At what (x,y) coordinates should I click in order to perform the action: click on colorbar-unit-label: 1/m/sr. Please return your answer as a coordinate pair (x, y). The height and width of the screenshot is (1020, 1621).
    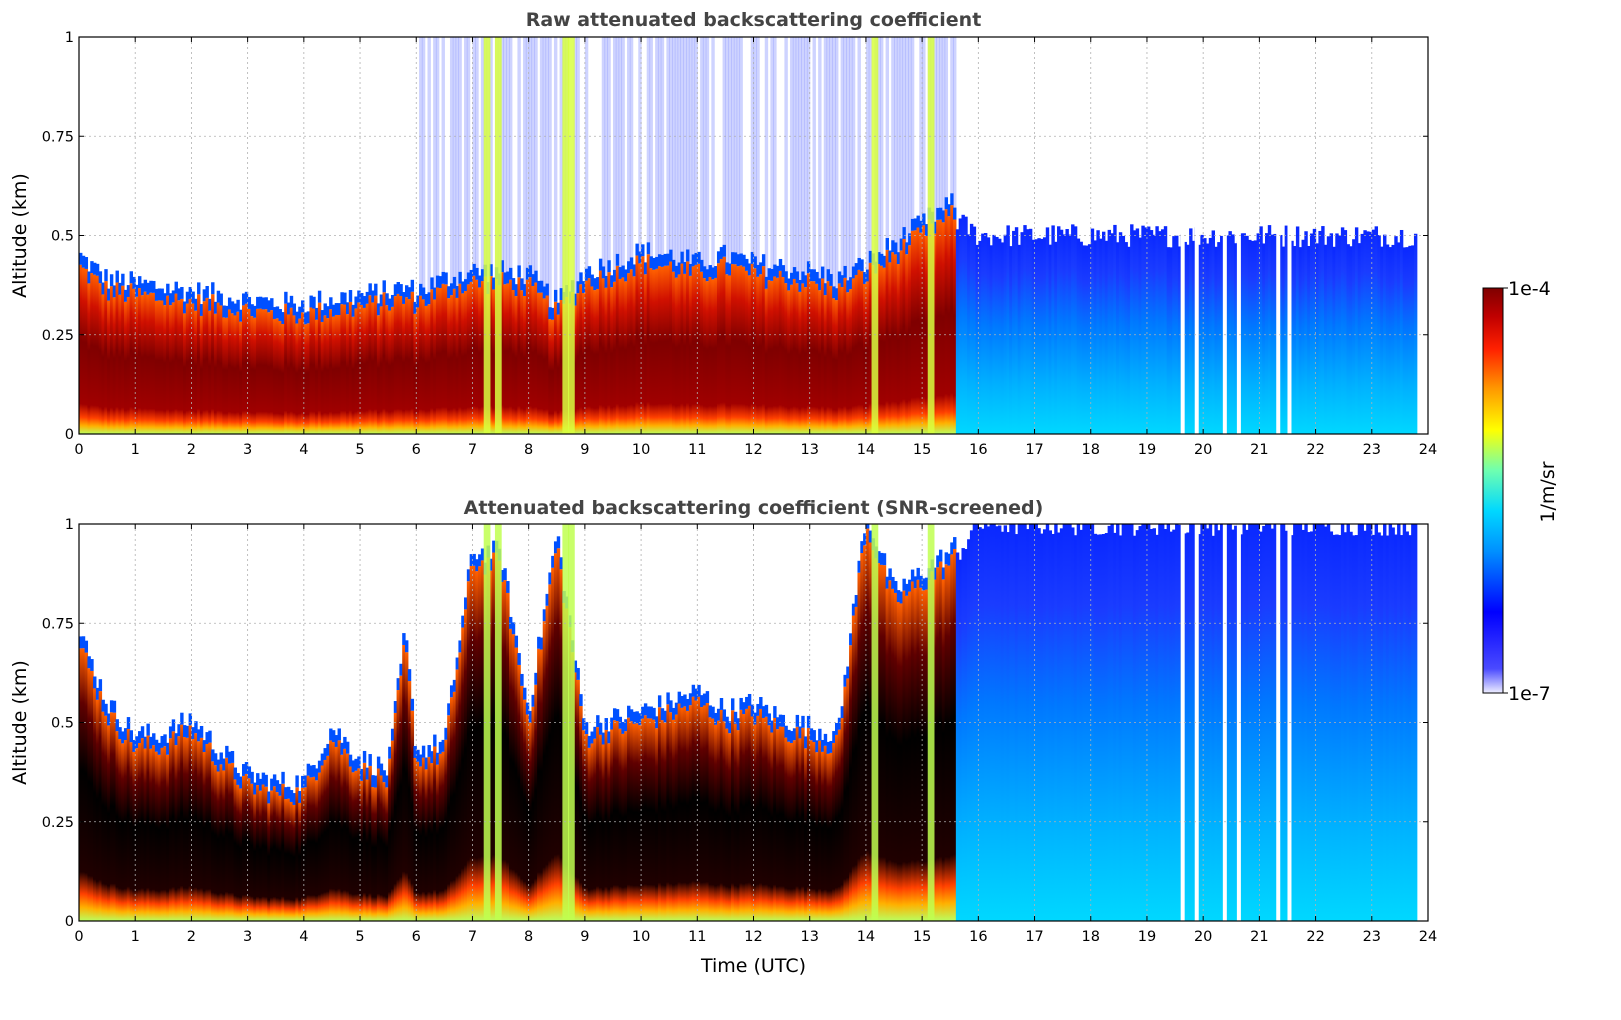
    Looking at the image, I should click on (1548, 491).